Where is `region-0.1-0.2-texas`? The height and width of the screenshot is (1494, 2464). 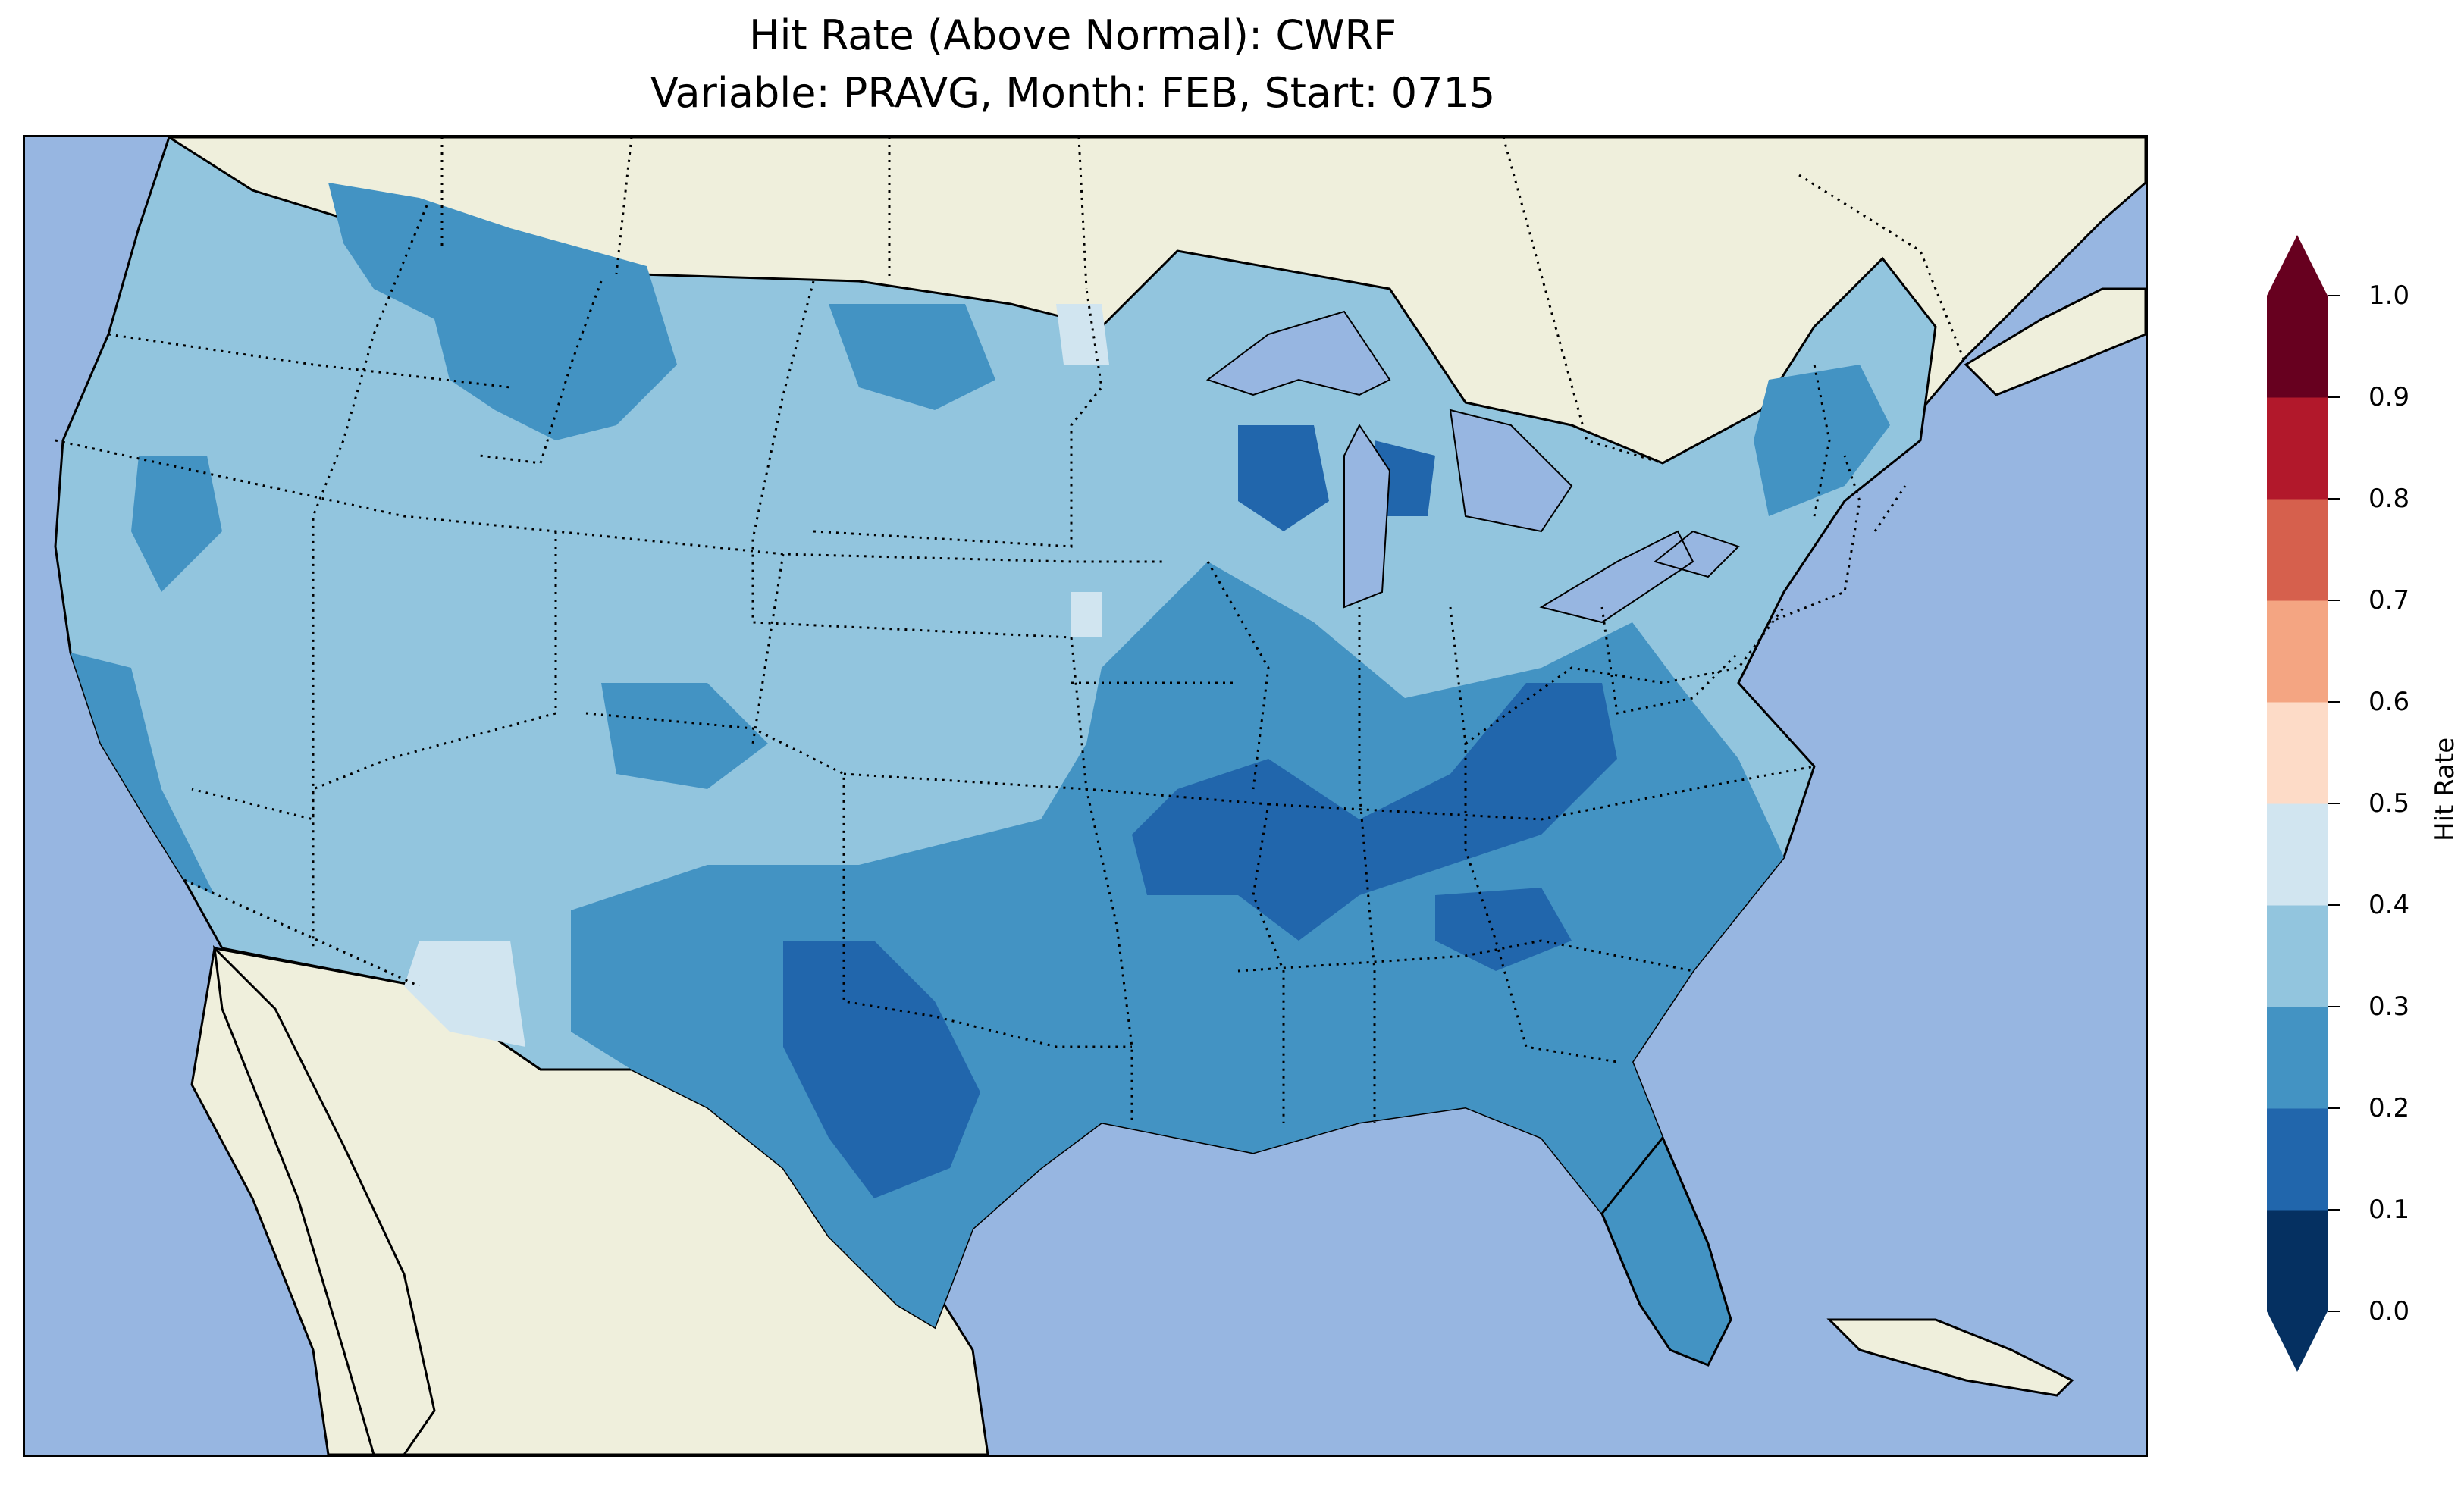 region-0.1-0.2-texas is located at coordinates (882, 1069).